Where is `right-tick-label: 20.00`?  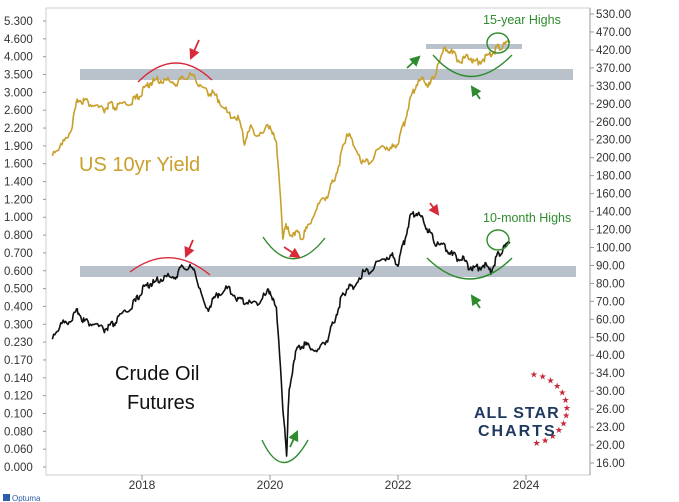
right-tick-label: 20.00 is located at coordinates (610, 446).